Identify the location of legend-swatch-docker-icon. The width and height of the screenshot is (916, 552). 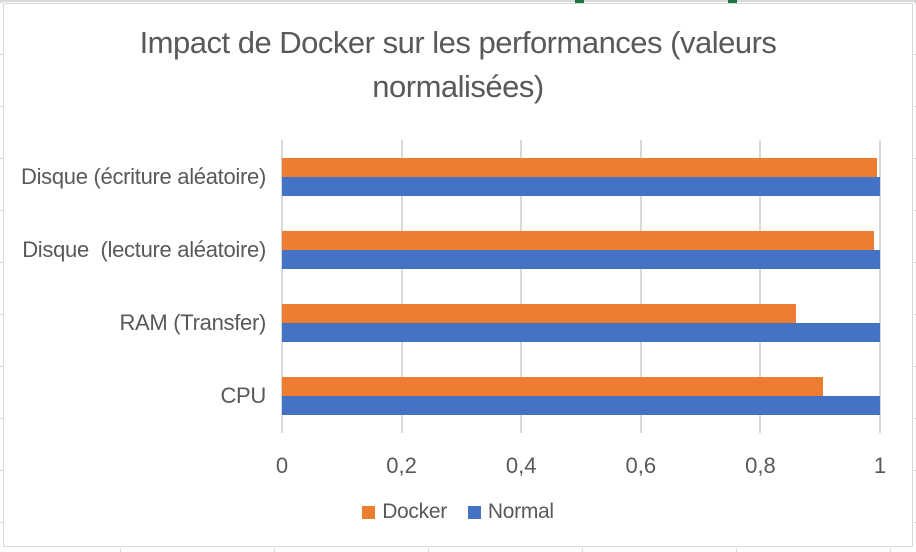
(369, 512).